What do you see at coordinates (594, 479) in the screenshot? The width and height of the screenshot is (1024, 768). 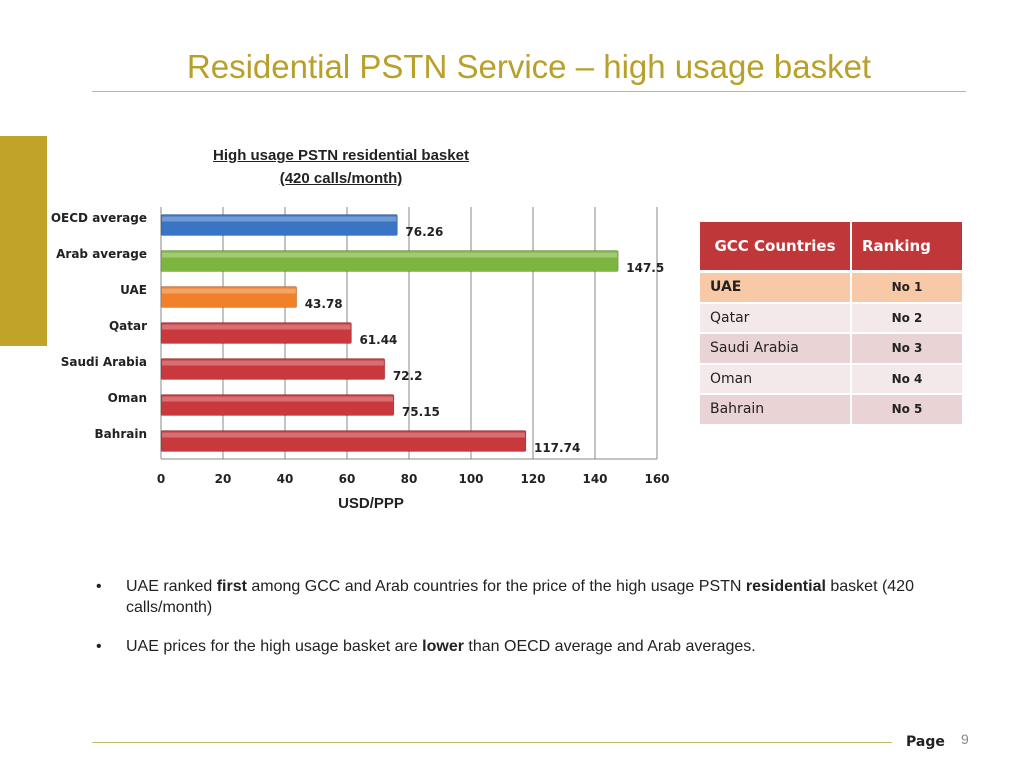 I see `x-tick-label: 140` at bounding box center [594, 479].